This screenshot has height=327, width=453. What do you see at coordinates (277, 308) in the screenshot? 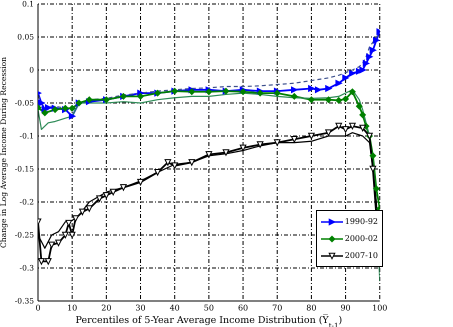
I see `x-tick-label: 70` at bounding box center [277, 308].